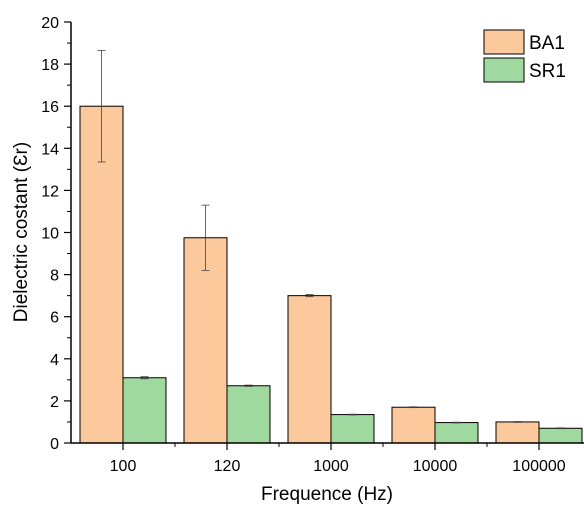  I want to click on y-tick-label-6: 6, so click(54, 318).